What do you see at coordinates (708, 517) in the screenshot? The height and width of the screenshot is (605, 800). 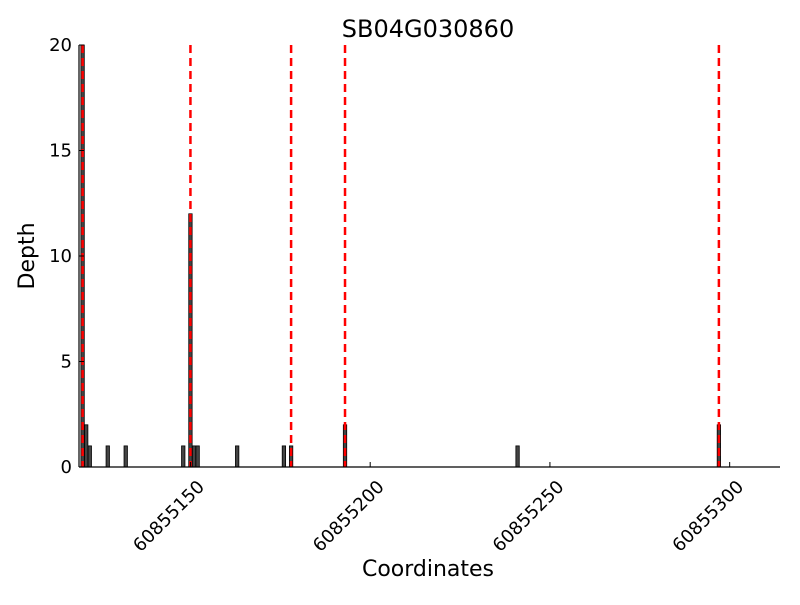 I see `x-tick-label: 60855300` at bounding box center [708, 517].